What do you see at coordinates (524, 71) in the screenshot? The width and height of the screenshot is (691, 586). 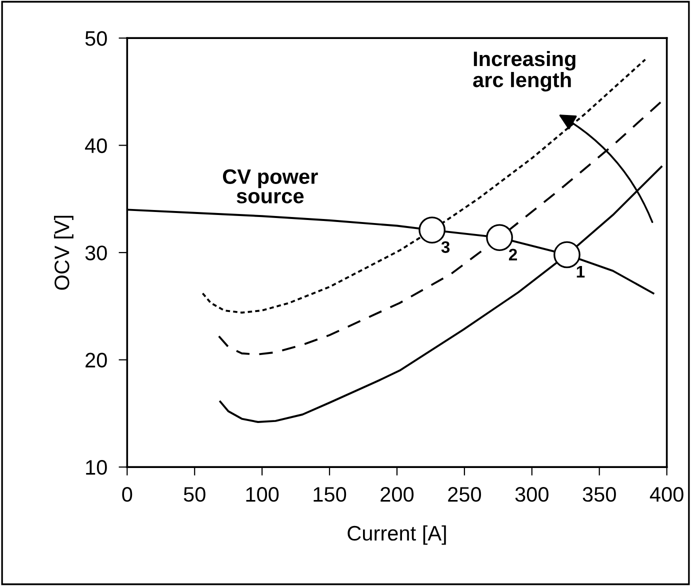 I see `annotation: Increasing arc length` at bounding box center [524, 71].